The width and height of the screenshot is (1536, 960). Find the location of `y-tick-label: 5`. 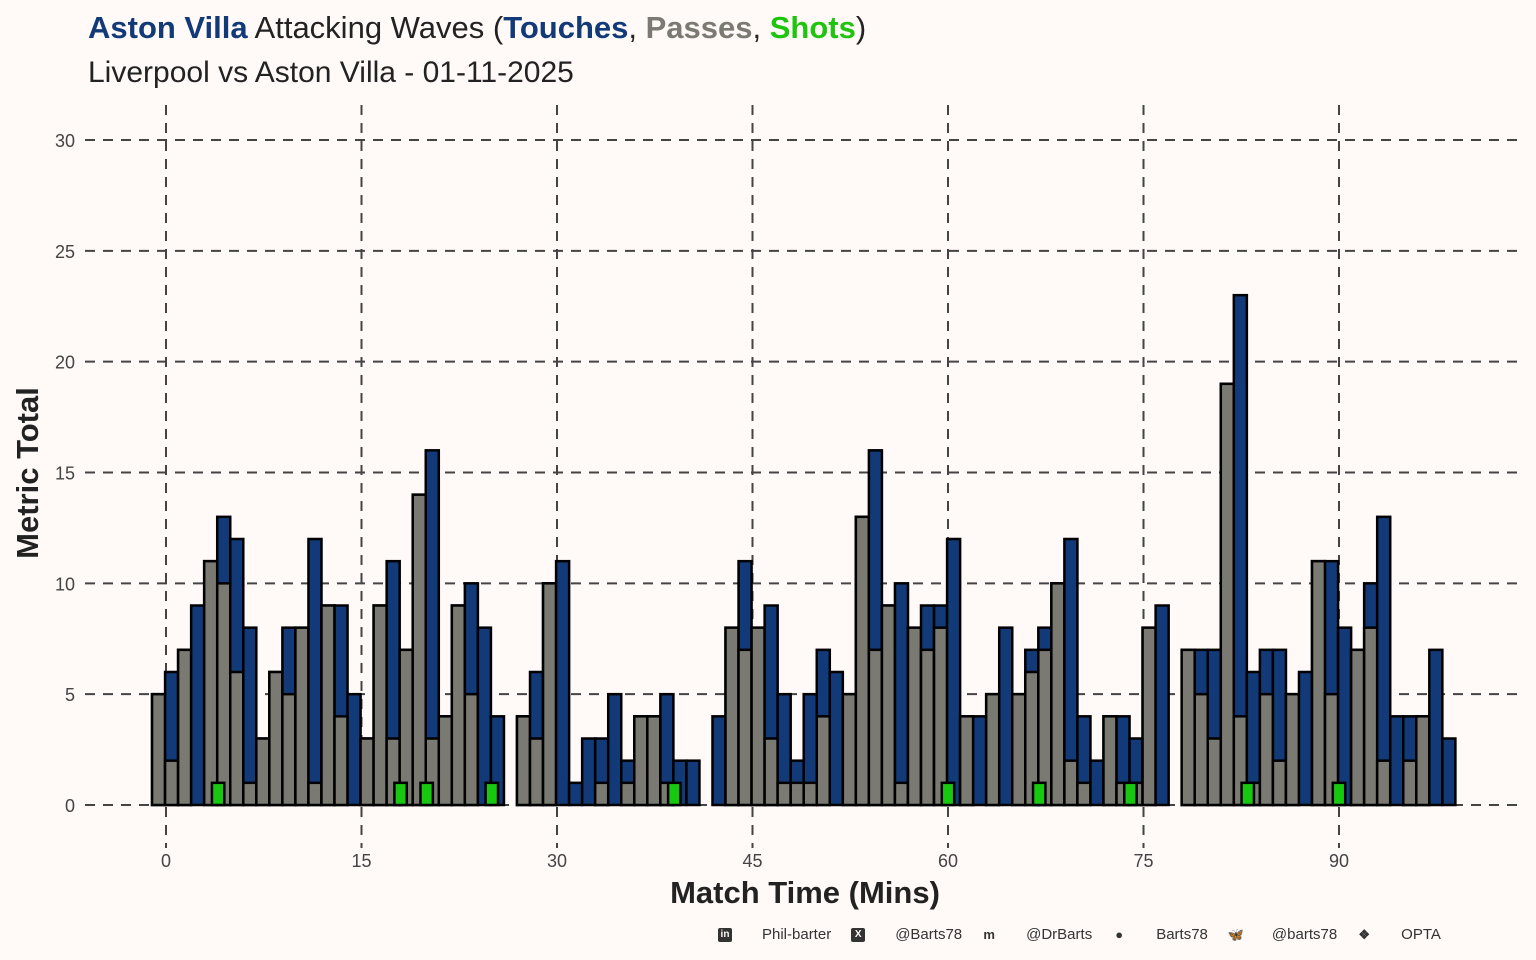

y-tick-label: 5 is located at coordinates (70, 695).